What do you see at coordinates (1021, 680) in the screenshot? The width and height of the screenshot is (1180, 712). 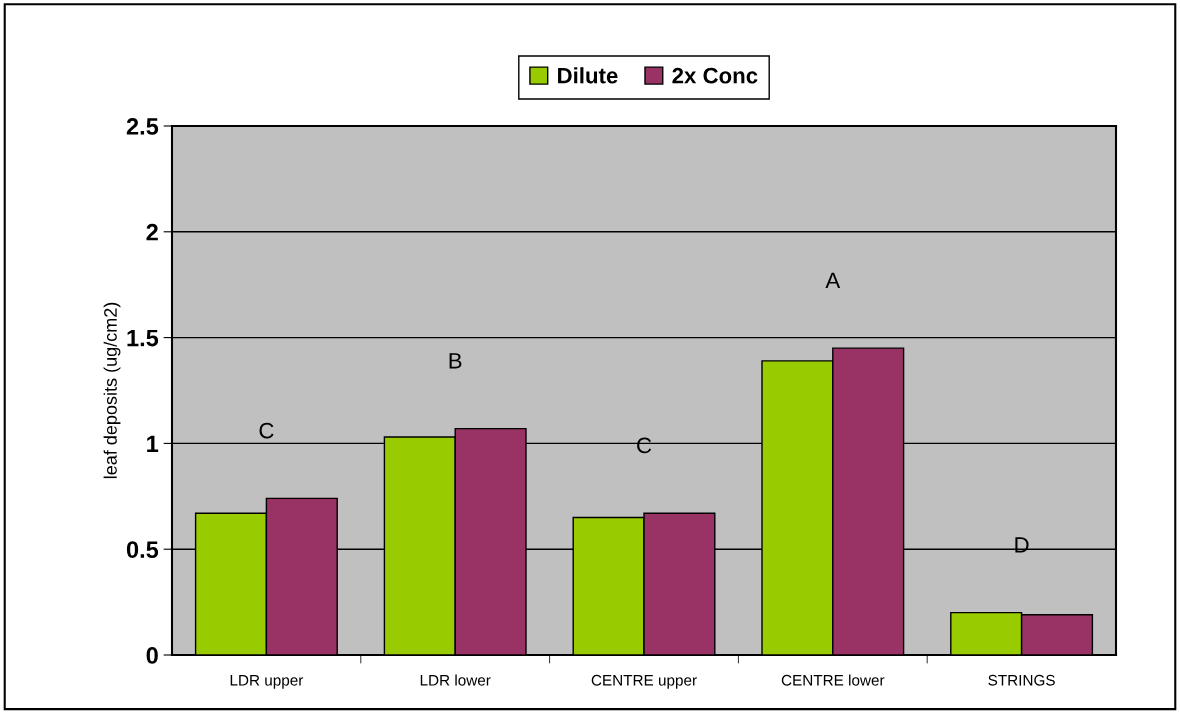 I see `x-tick-label: STRINGS` at bounding box center [1021, 680].